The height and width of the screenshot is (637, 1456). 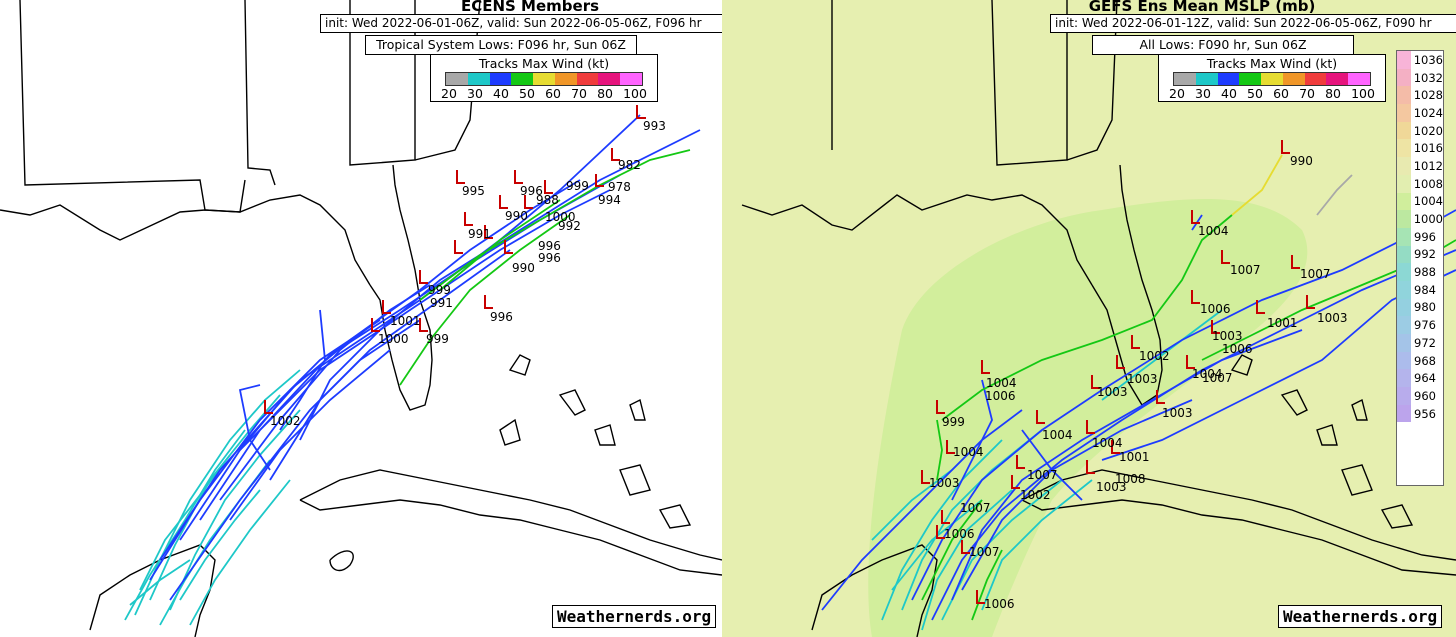 I want to click on map-subtitle: All Lows: F090 hr, Sun 06Z, so click(x=1223, y=45).